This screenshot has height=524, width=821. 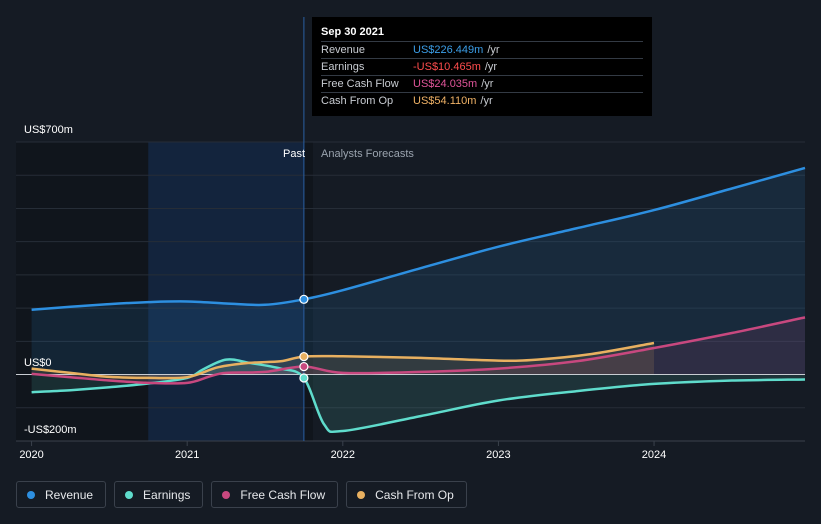 What do you see at coordinates (48, 130) in the screenshot?
I see `y-label-top: US$700m` at bounding box center [48, 130].